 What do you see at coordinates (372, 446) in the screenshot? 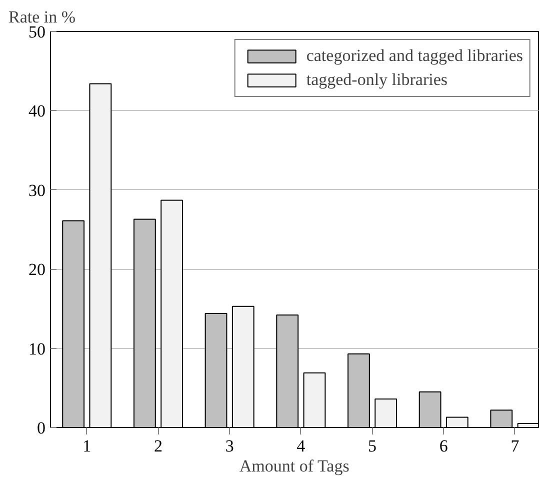
I see `x-tick-label: 5` at bounding box center [372, 446].